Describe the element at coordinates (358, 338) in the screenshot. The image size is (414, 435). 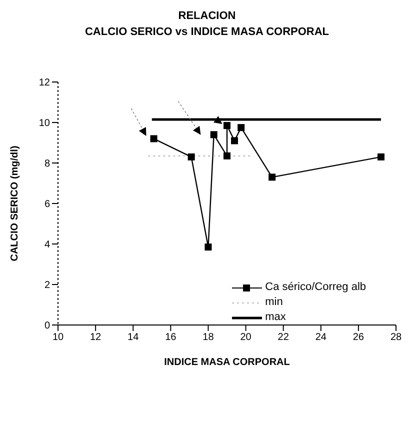
I see `x-tick-label: 26` at that location.